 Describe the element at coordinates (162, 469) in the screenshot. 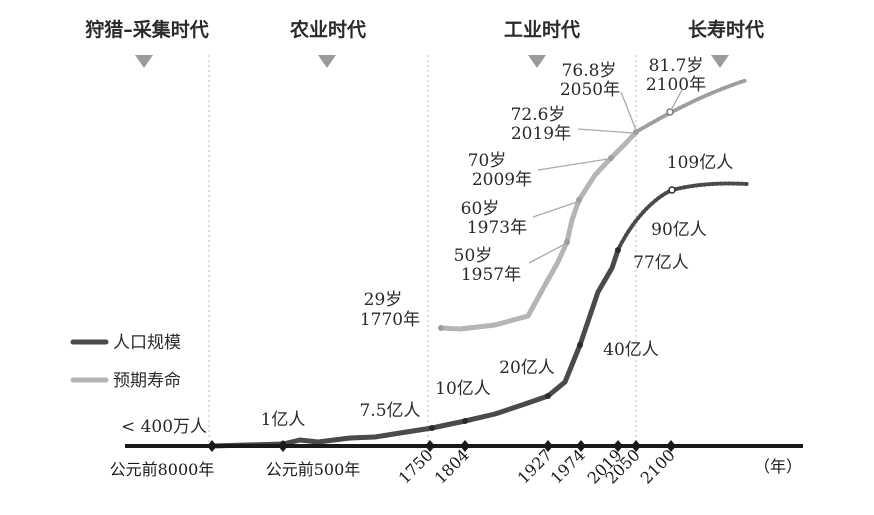

I see `x-tick-label: 公元前8000年` at that location.